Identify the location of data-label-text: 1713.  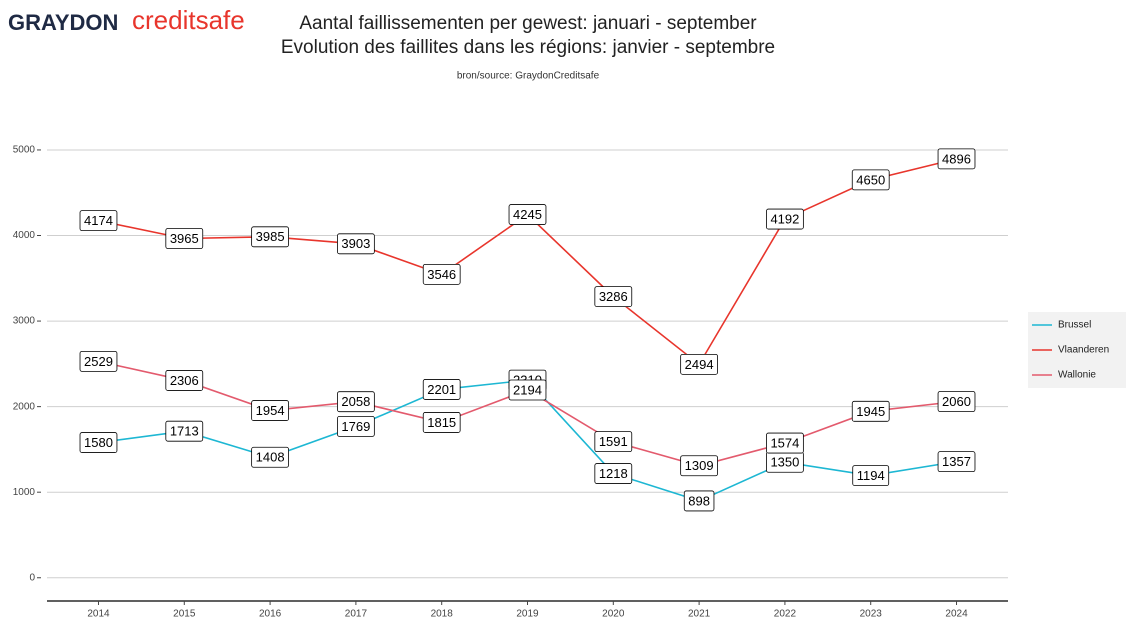
(184, 431).